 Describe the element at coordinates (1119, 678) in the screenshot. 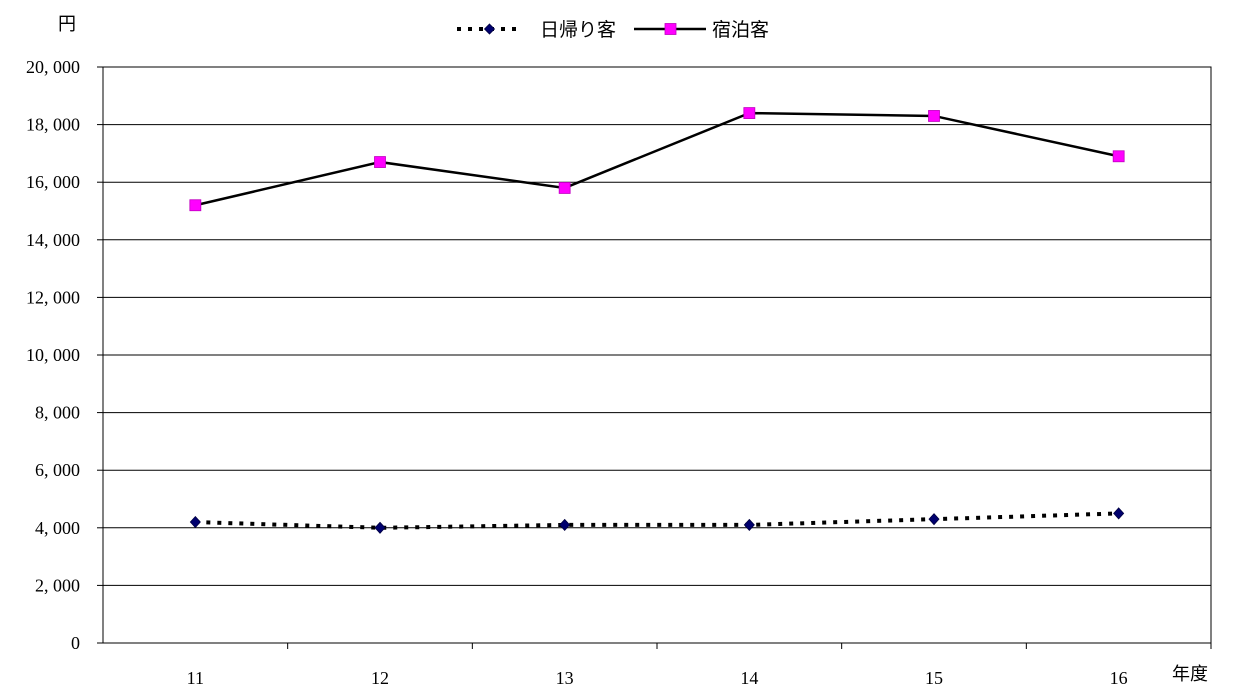

I see `x-tick-label: 16` at that location.